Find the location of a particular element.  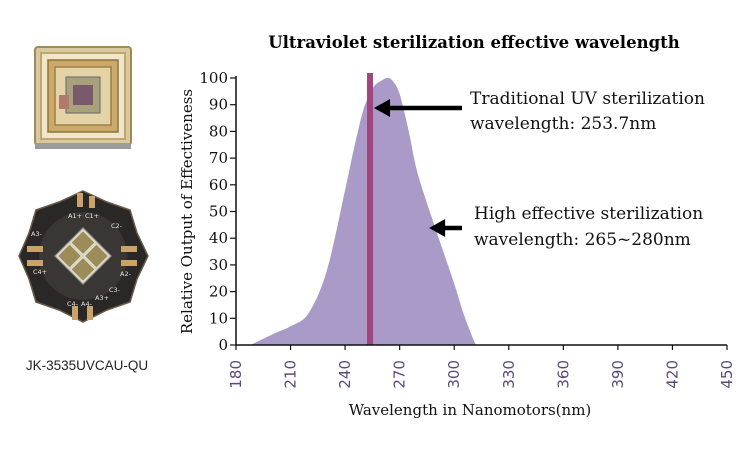

uv-led-star-board-image: A1+ C1+ C2- A2- C3- A3+ C4- A4- C4+ A3- is located at coordinates (83, 256).